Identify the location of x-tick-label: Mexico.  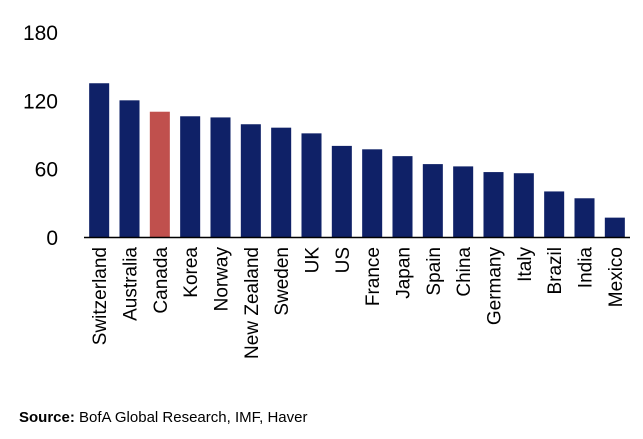
(616, 277).